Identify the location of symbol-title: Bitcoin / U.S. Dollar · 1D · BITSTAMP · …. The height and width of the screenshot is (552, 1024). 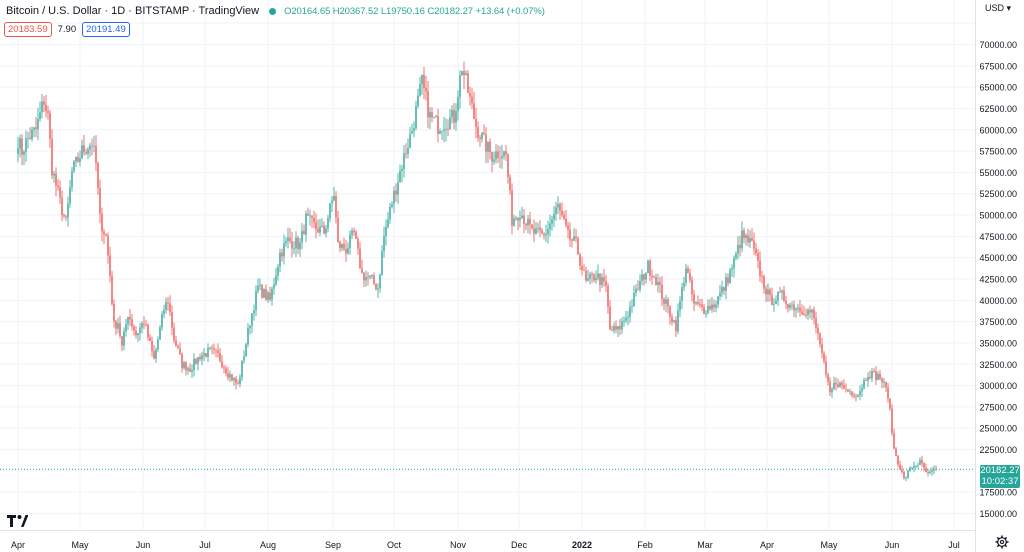
(133, 11).